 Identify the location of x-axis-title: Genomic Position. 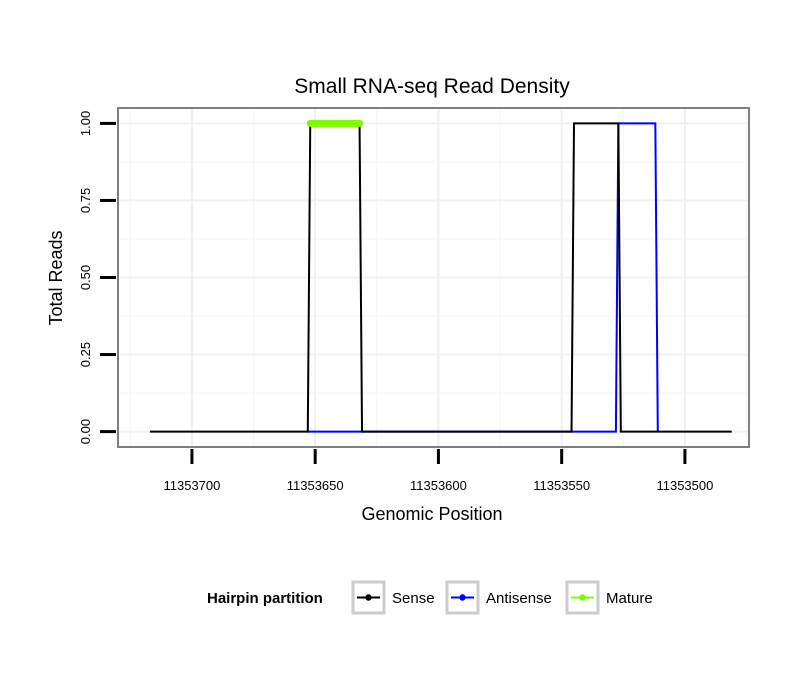
(431, 514).